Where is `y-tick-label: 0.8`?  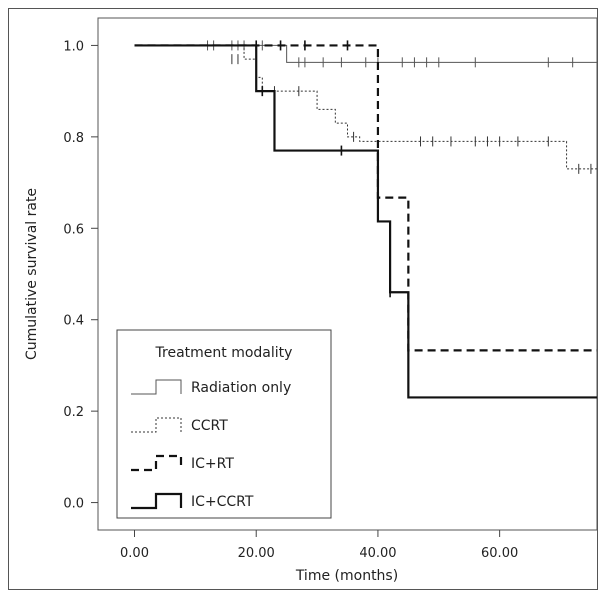
y-tick-label: 0.8 is located at coordinates (73, 138).